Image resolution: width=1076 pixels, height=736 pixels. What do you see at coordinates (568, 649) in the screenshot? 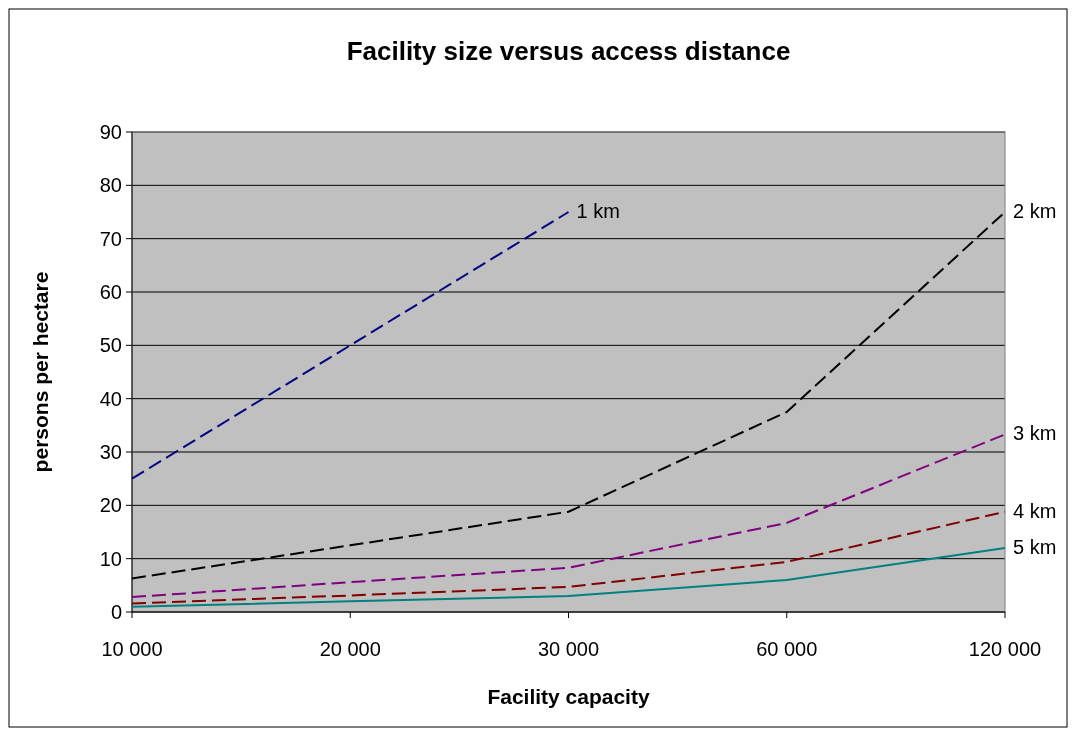
I see `x-tick-label: 30 000` at bounding box center [568, 649].